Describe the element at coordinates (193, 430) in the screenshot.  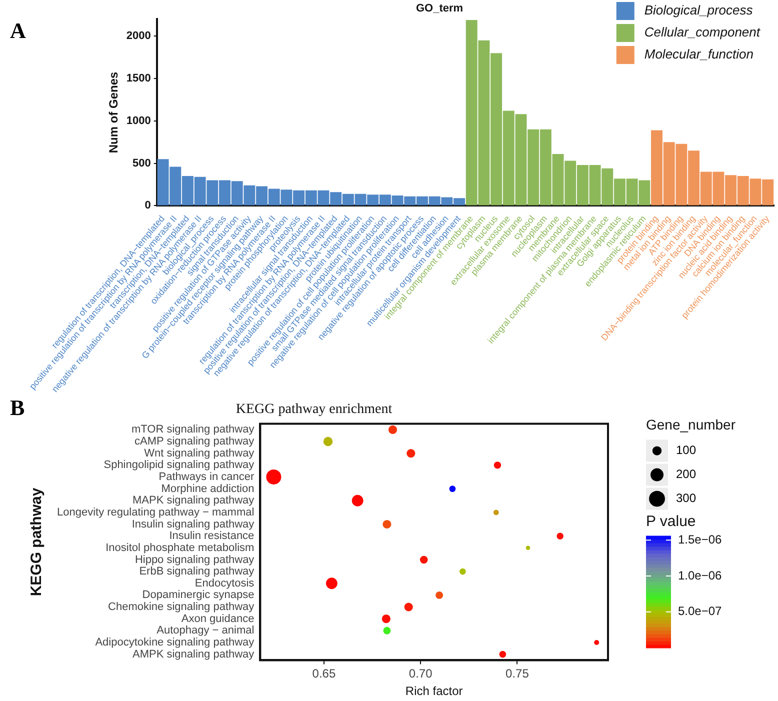
I see `y-tick-label: mTOR signaling pathway` at that location.